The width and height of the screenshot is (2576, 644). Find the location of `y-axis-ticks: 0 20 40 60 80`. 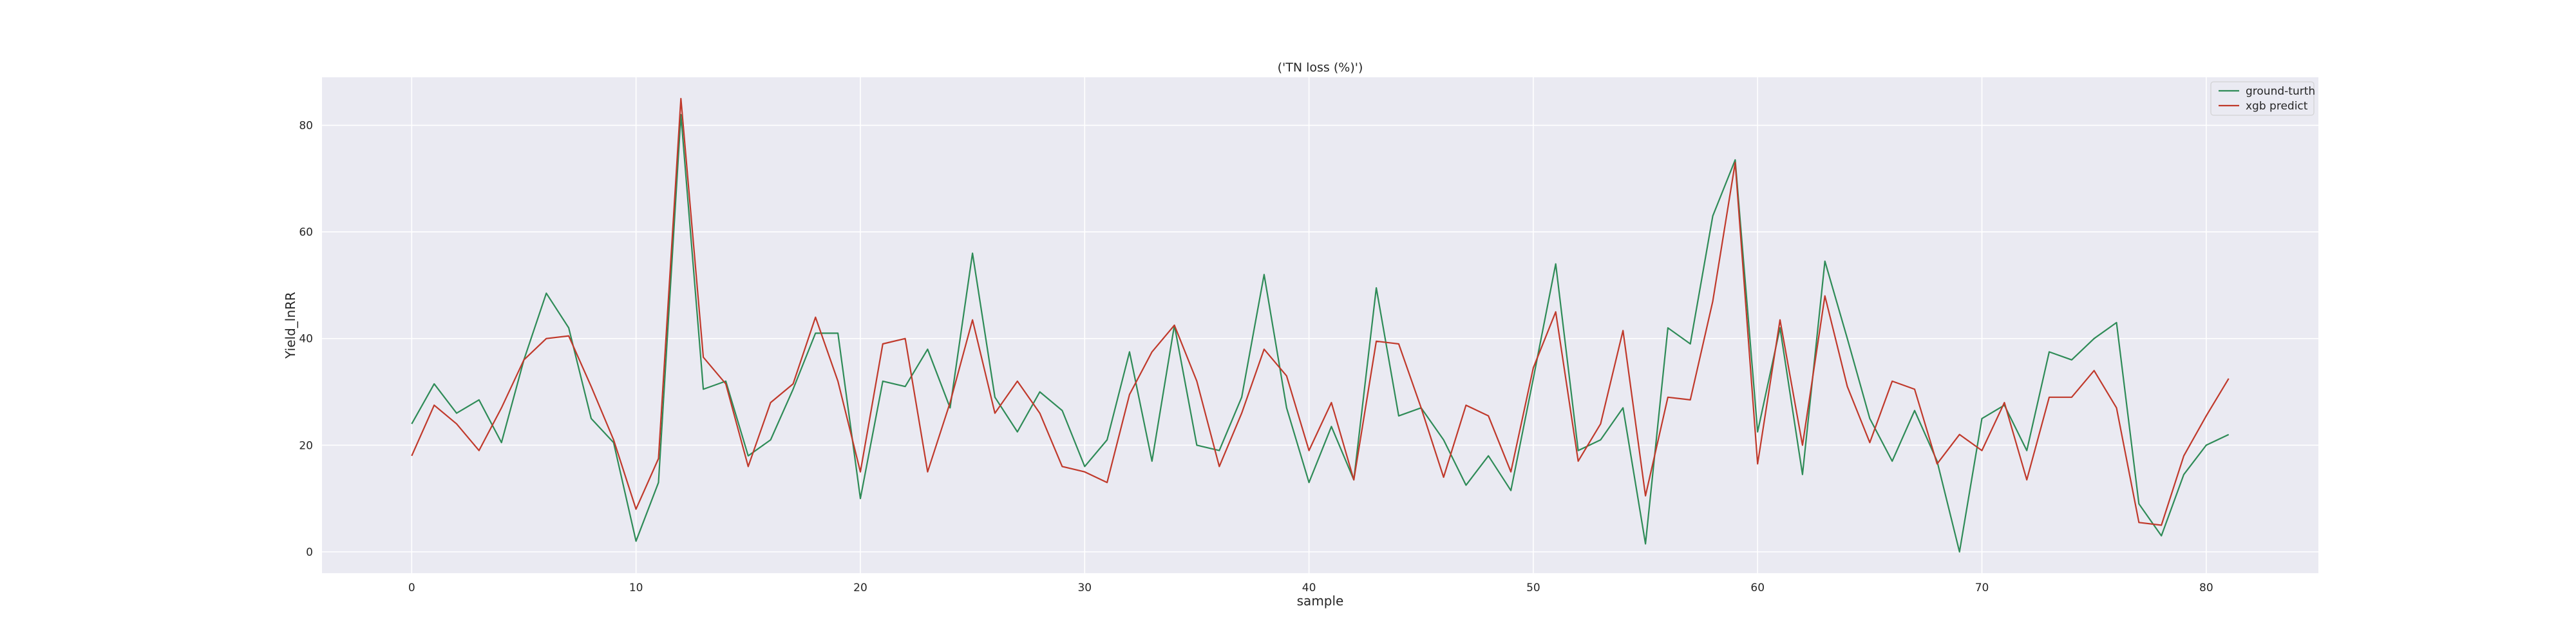

y-axis-ticks: 0 20 40 60 80 is located at coordinates (306, 339).